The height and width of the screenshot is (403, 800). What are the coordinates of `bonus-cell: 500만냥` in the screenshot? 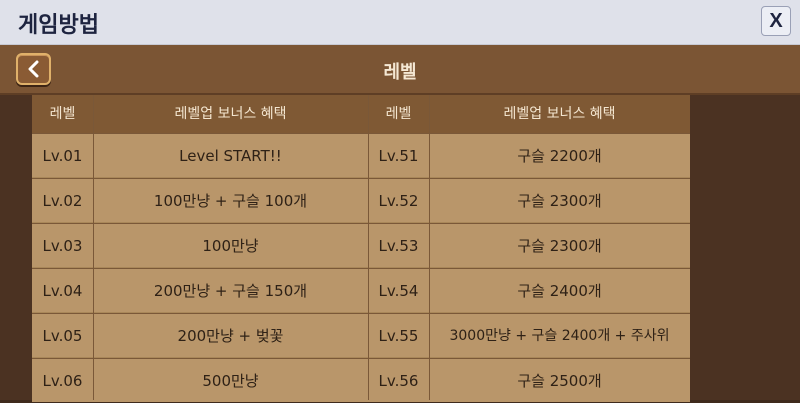 It's located at (230, 381).